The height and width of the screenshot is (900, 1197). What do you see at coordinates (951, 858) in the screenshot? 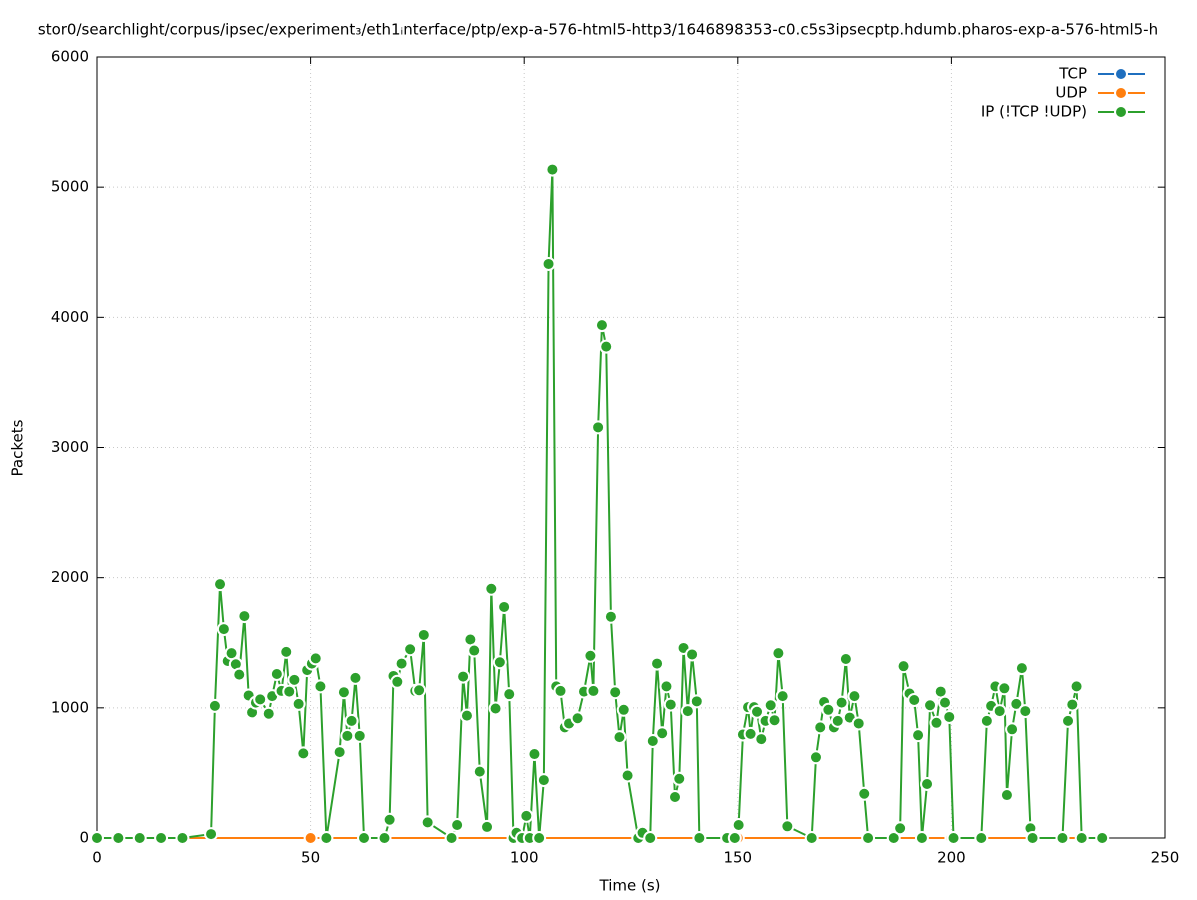
I see `x-tick-label: 200` at bounding box center [951, 858].